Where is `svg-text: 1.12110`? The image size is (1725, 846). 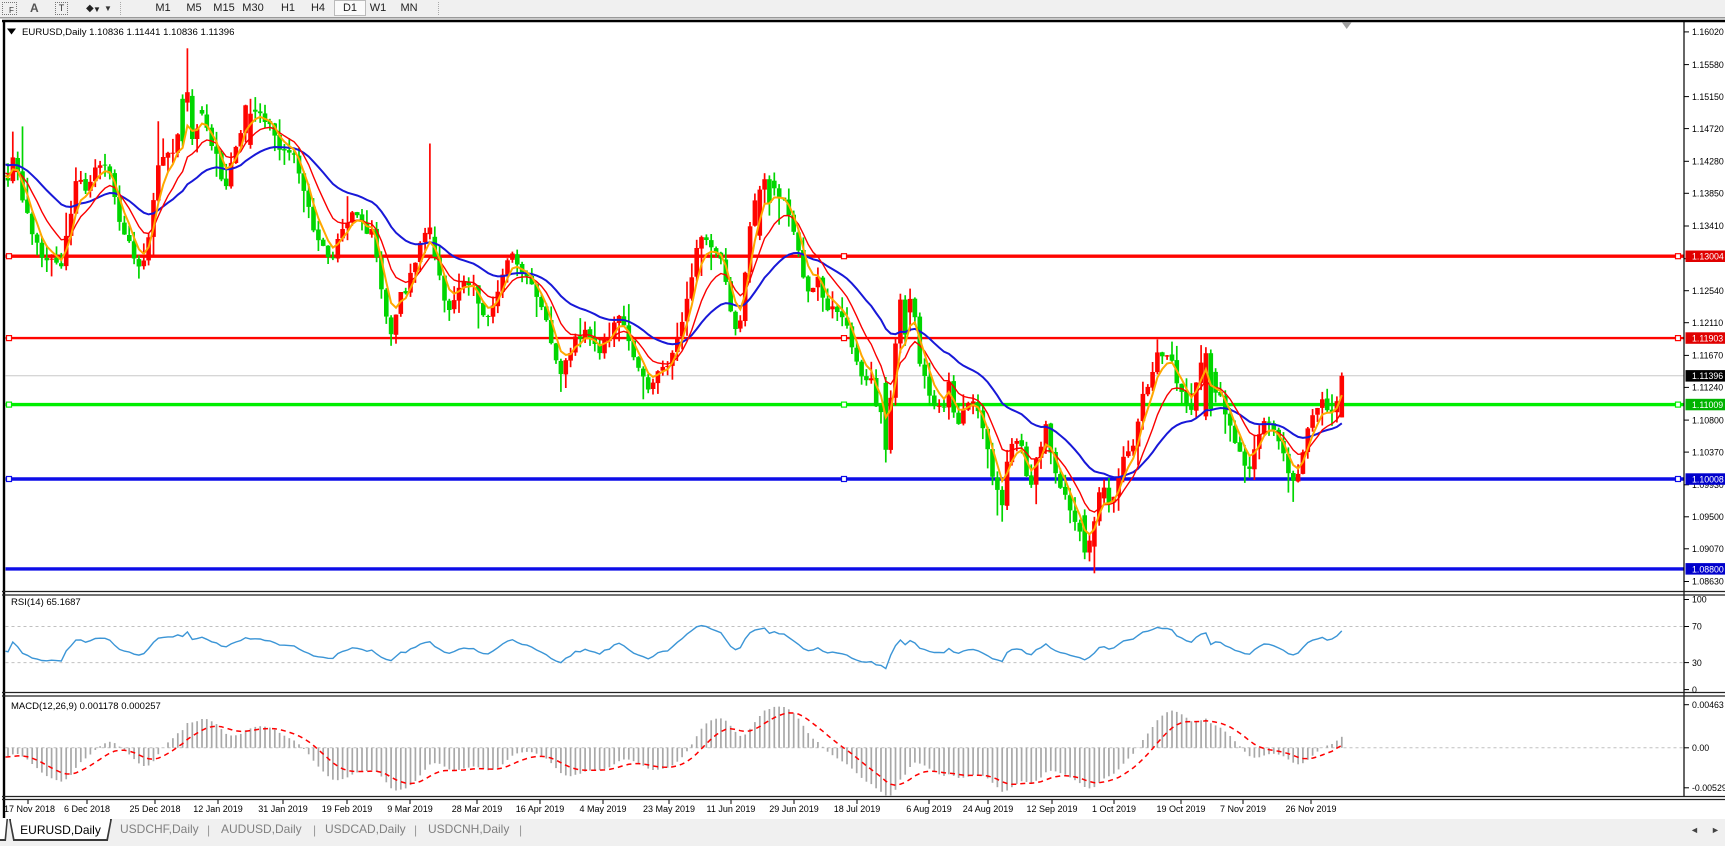
svg-text: 1.12110 is located at coordinates (1707, 323).